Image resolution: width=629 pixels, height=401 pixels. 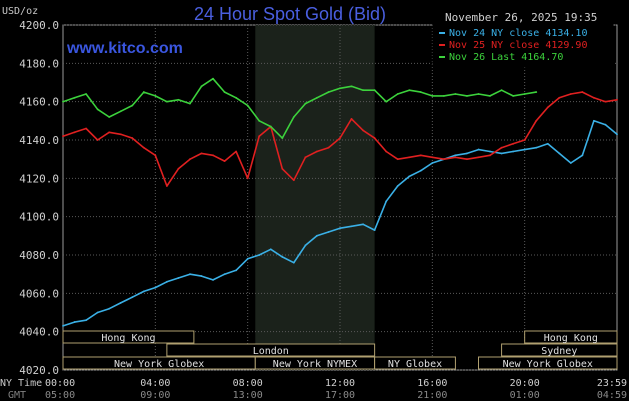 I want to click on timestamp: November 26, 2025 19:35, so click(x=521, y=17).